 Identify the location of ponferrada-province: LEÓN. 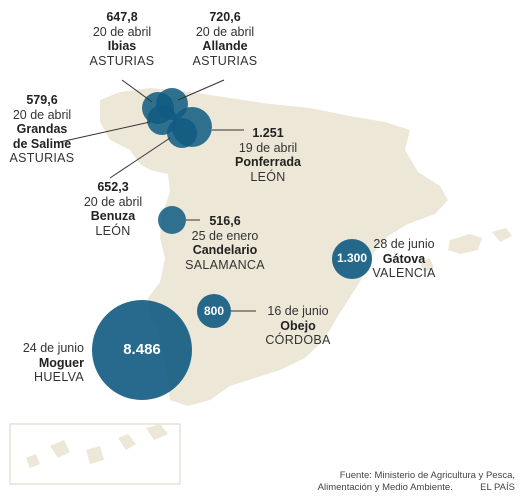
(268, 176).